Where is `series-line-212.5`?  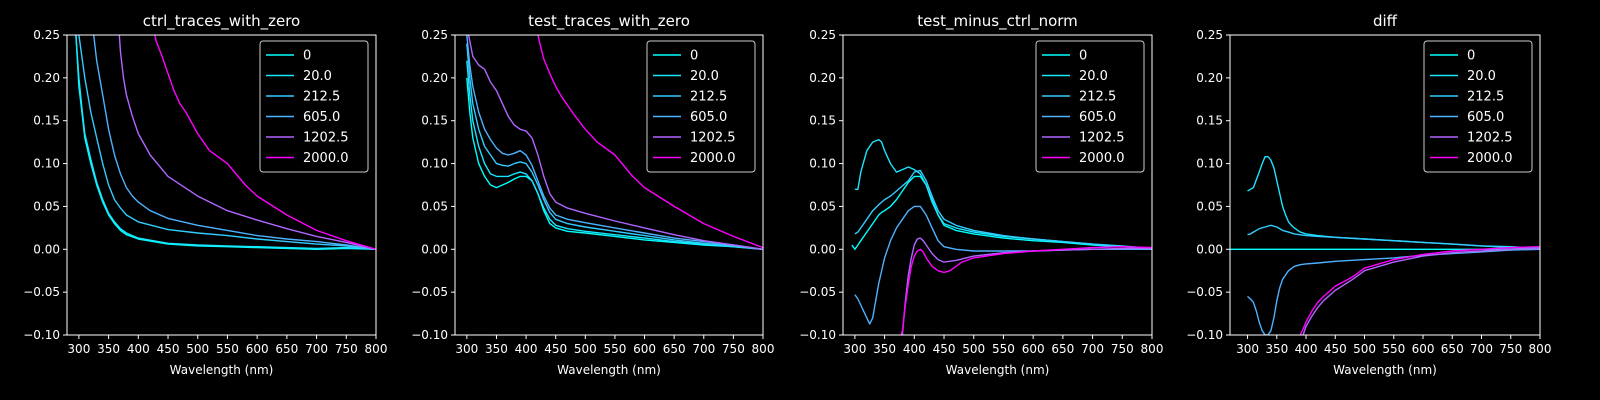
series-line-212.5 is located at coordinates (1003, 209).